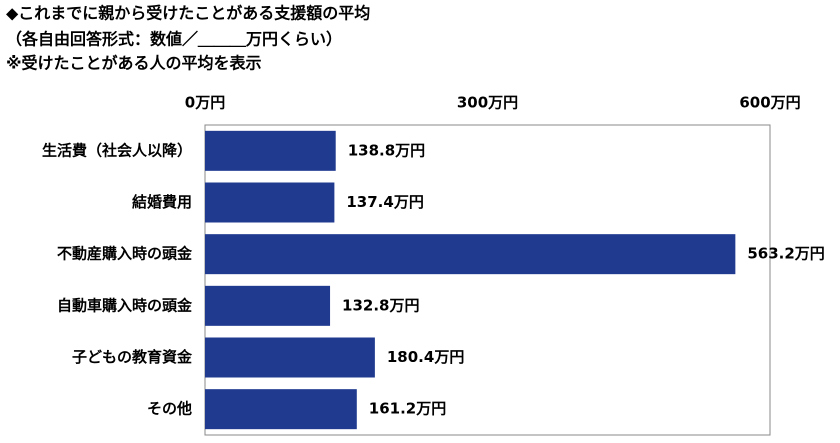 The image size is (840, 443). Describe the element at coordinates (174, 39) in the screenshot. I see `chart-subtitle: （各自由回答形式：数値／＿＿＿万円くらい）` at that location.